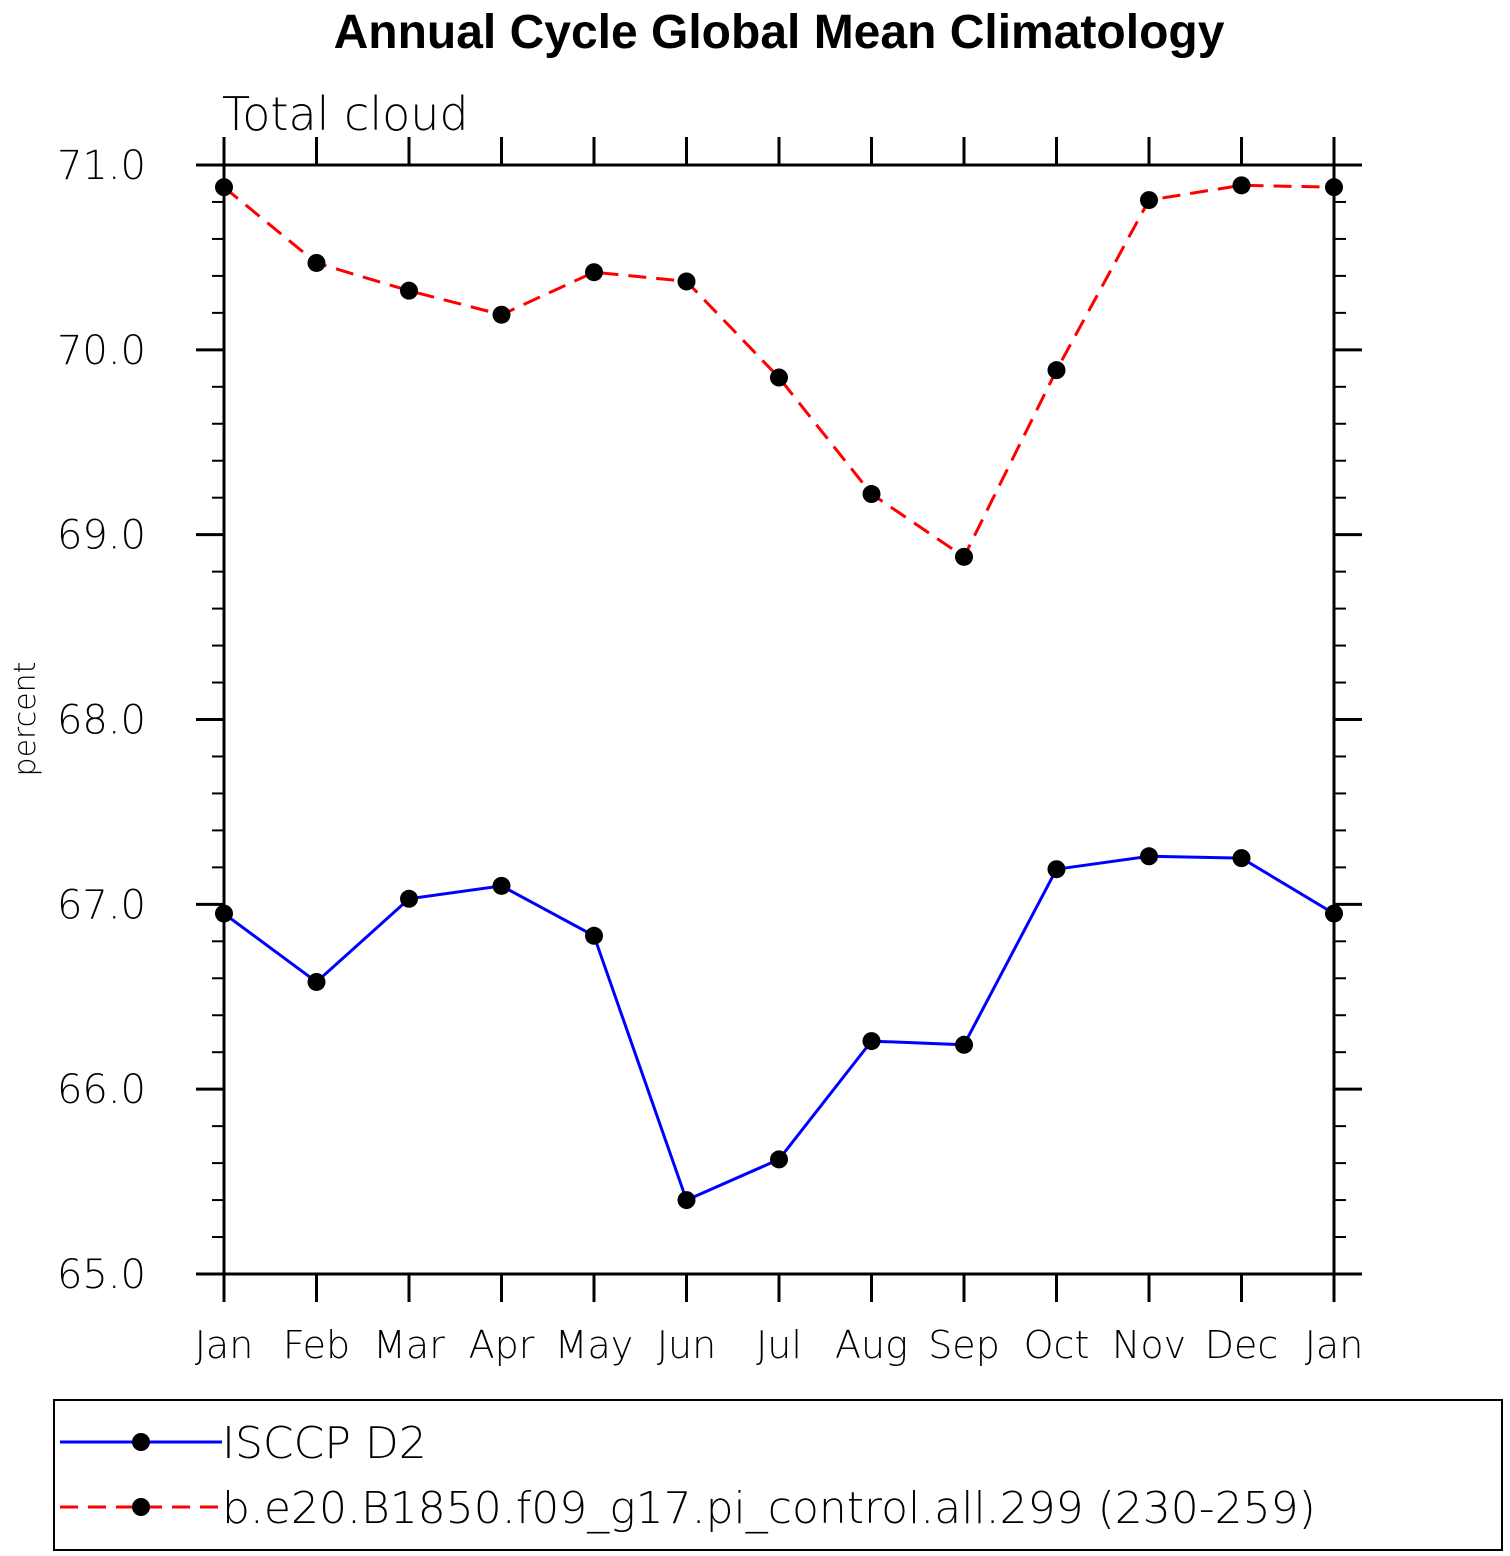 The image size is (1510, 1556). What do you see at coordinates (101, 1275) in the screenshot?
I see `y-tick-label: 65.0` at bounding box center [101, 1275].